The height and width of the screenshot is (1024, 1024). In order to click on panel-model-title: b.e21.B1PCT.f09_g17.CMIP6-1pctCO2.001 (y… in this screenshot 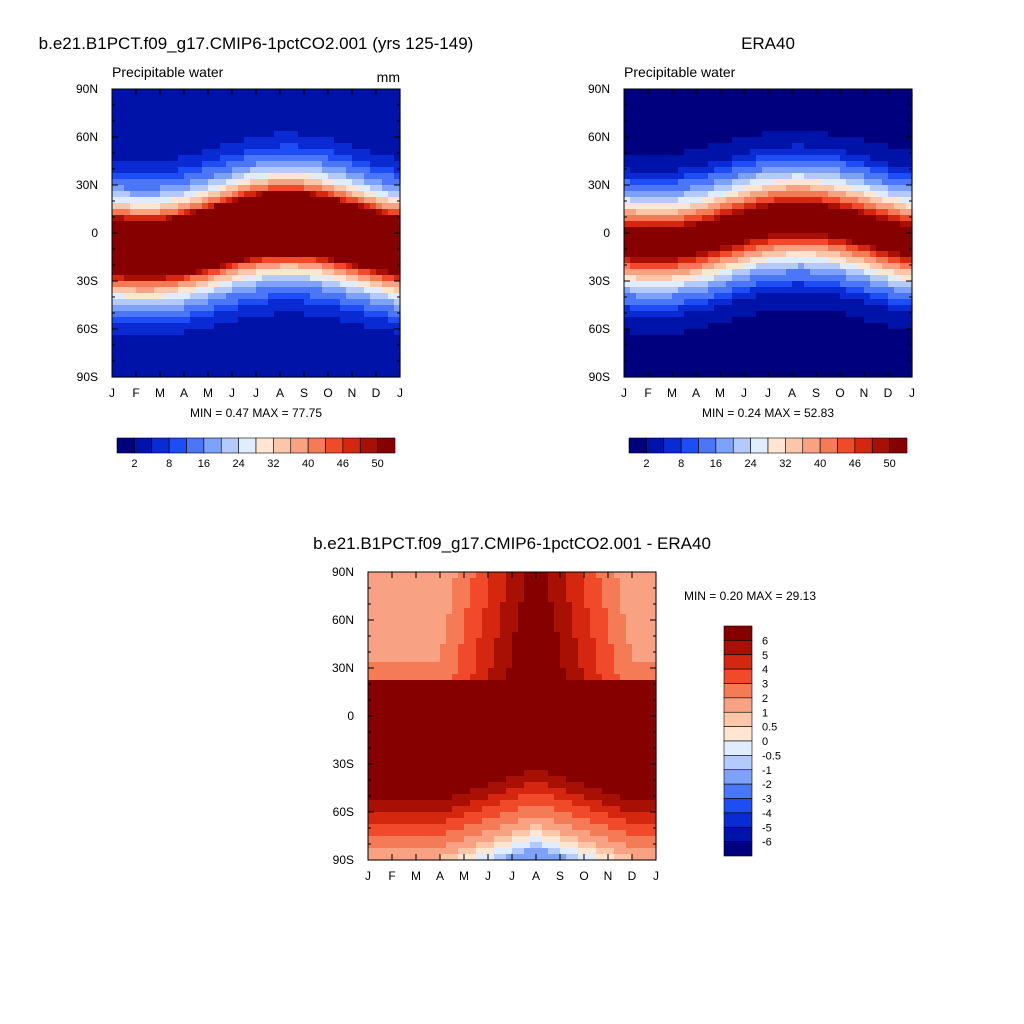, I will do `click(256, 43)`.